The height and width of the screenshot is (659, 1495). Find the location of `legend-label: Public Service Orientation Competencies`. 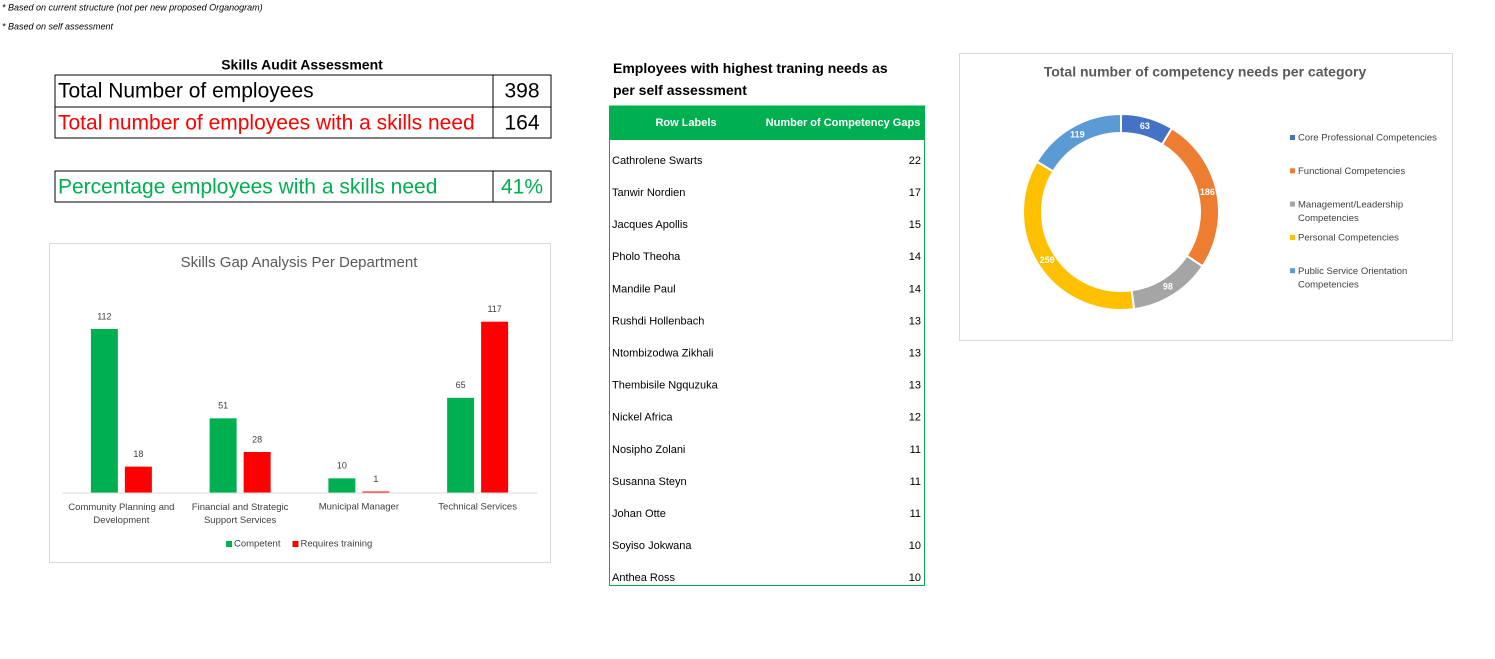

legend-label: Public Service Orientation Competencies is located at coordinates (1352, 278).